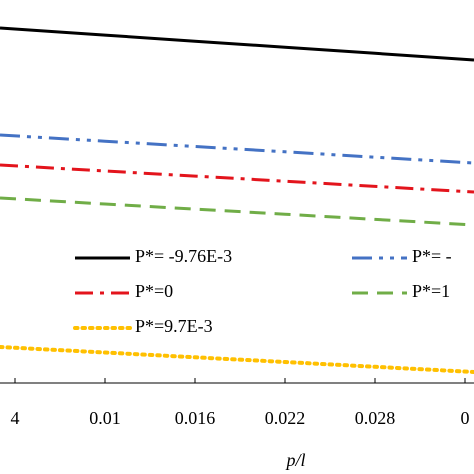 The image size is (474, 474). What do you see at coordinates (431, 291) in the screenshot?
I see `legend-label: P*=1` at bounding box center [431, 291].